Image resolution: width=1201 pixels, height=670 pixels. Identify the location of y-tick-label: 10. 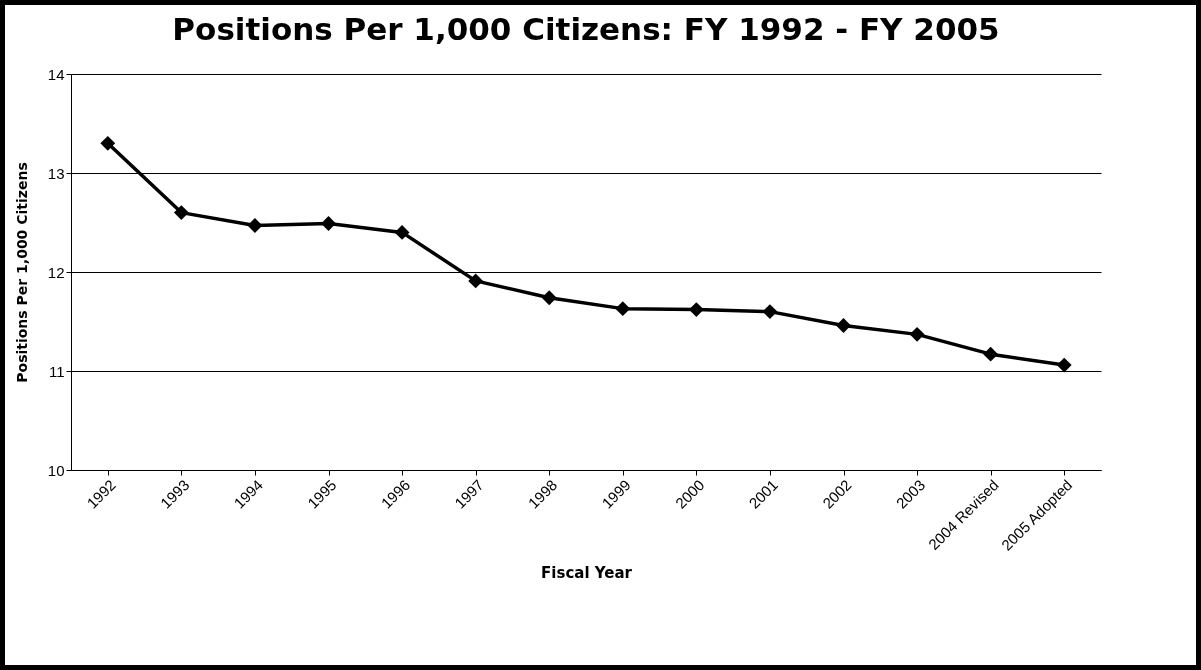
(56, 470).